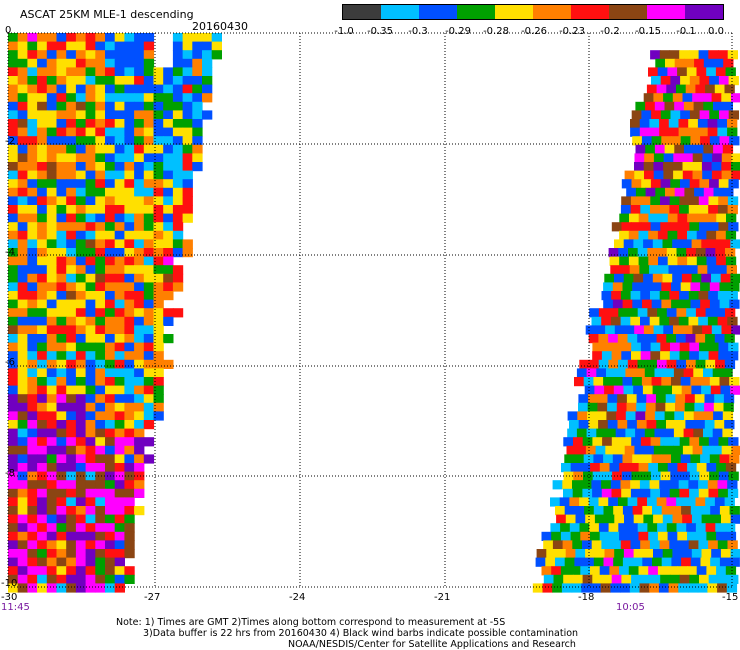 The height and width of the screenshot is (650, 740). I want to click on colorbar-label: -0.29, so click(458, 31).